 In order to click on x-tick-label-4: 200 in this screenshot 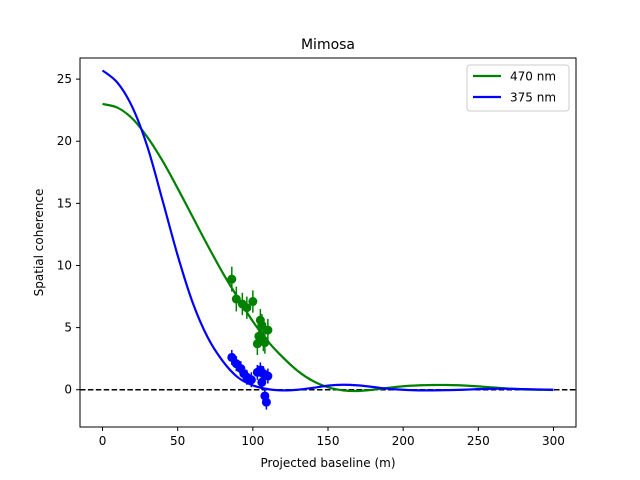, I will do `click(403, 441)`.